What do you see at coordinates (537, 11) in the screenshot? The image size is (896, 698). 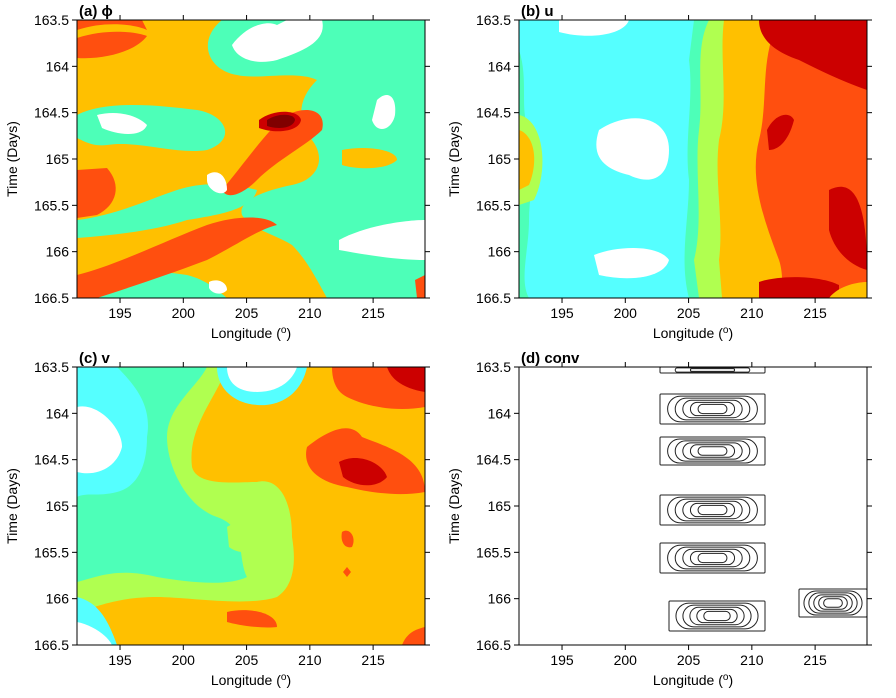 I see `panel-title: (b) u` at bounding box center [537, 11].